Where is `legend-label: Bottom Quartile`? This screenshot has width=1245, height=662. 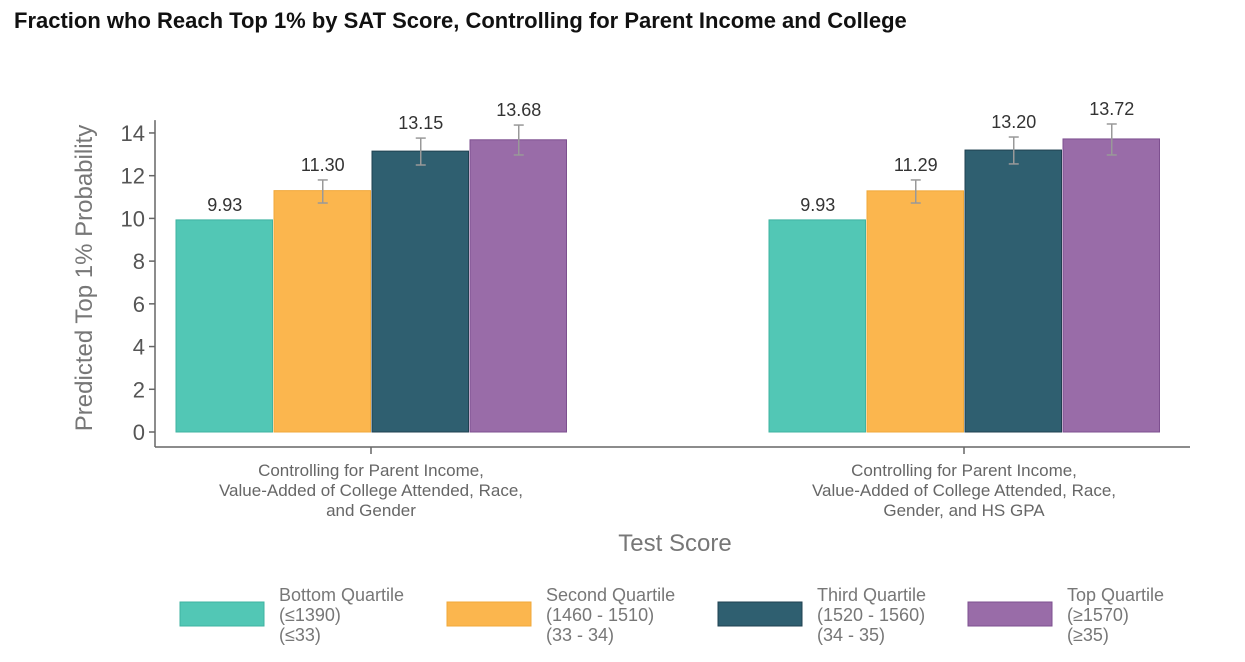 legend-label: Bottom Quartile is located at coordinates (341, 595).